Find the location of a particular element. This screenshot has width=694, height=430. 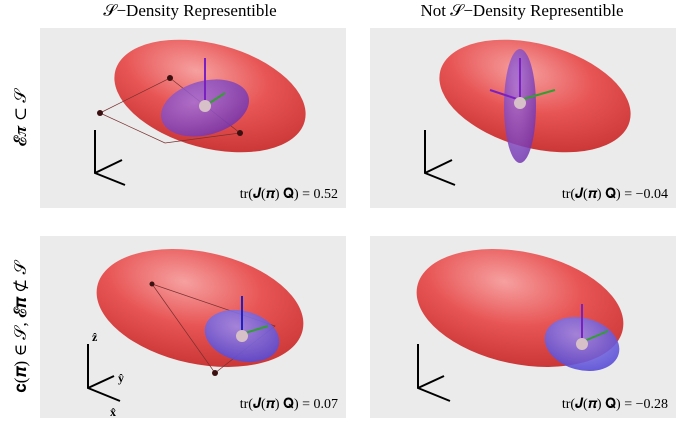

column-title: Not 𝒮−Density Representible is located at coordinates (521, 10).